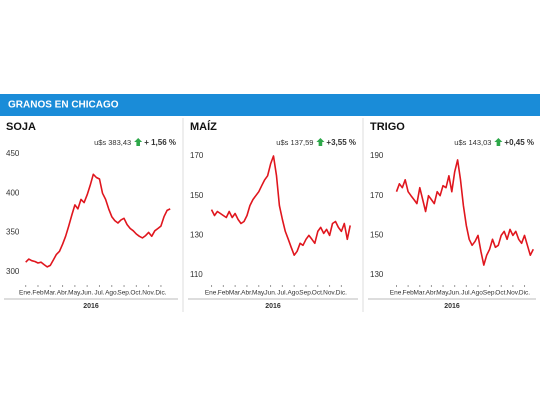 The width and height of the screenshot is (540, 405). What do you see at coordinates (294, 142) in the screenshot?
I see `price: u$s 137,59` at bounding box center [294, 142].